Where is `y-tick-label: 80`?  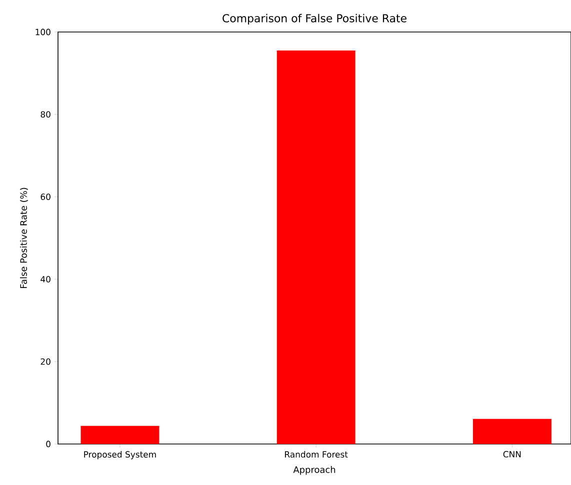 y-tick-label: 80 is located at coordinates (45, 114).